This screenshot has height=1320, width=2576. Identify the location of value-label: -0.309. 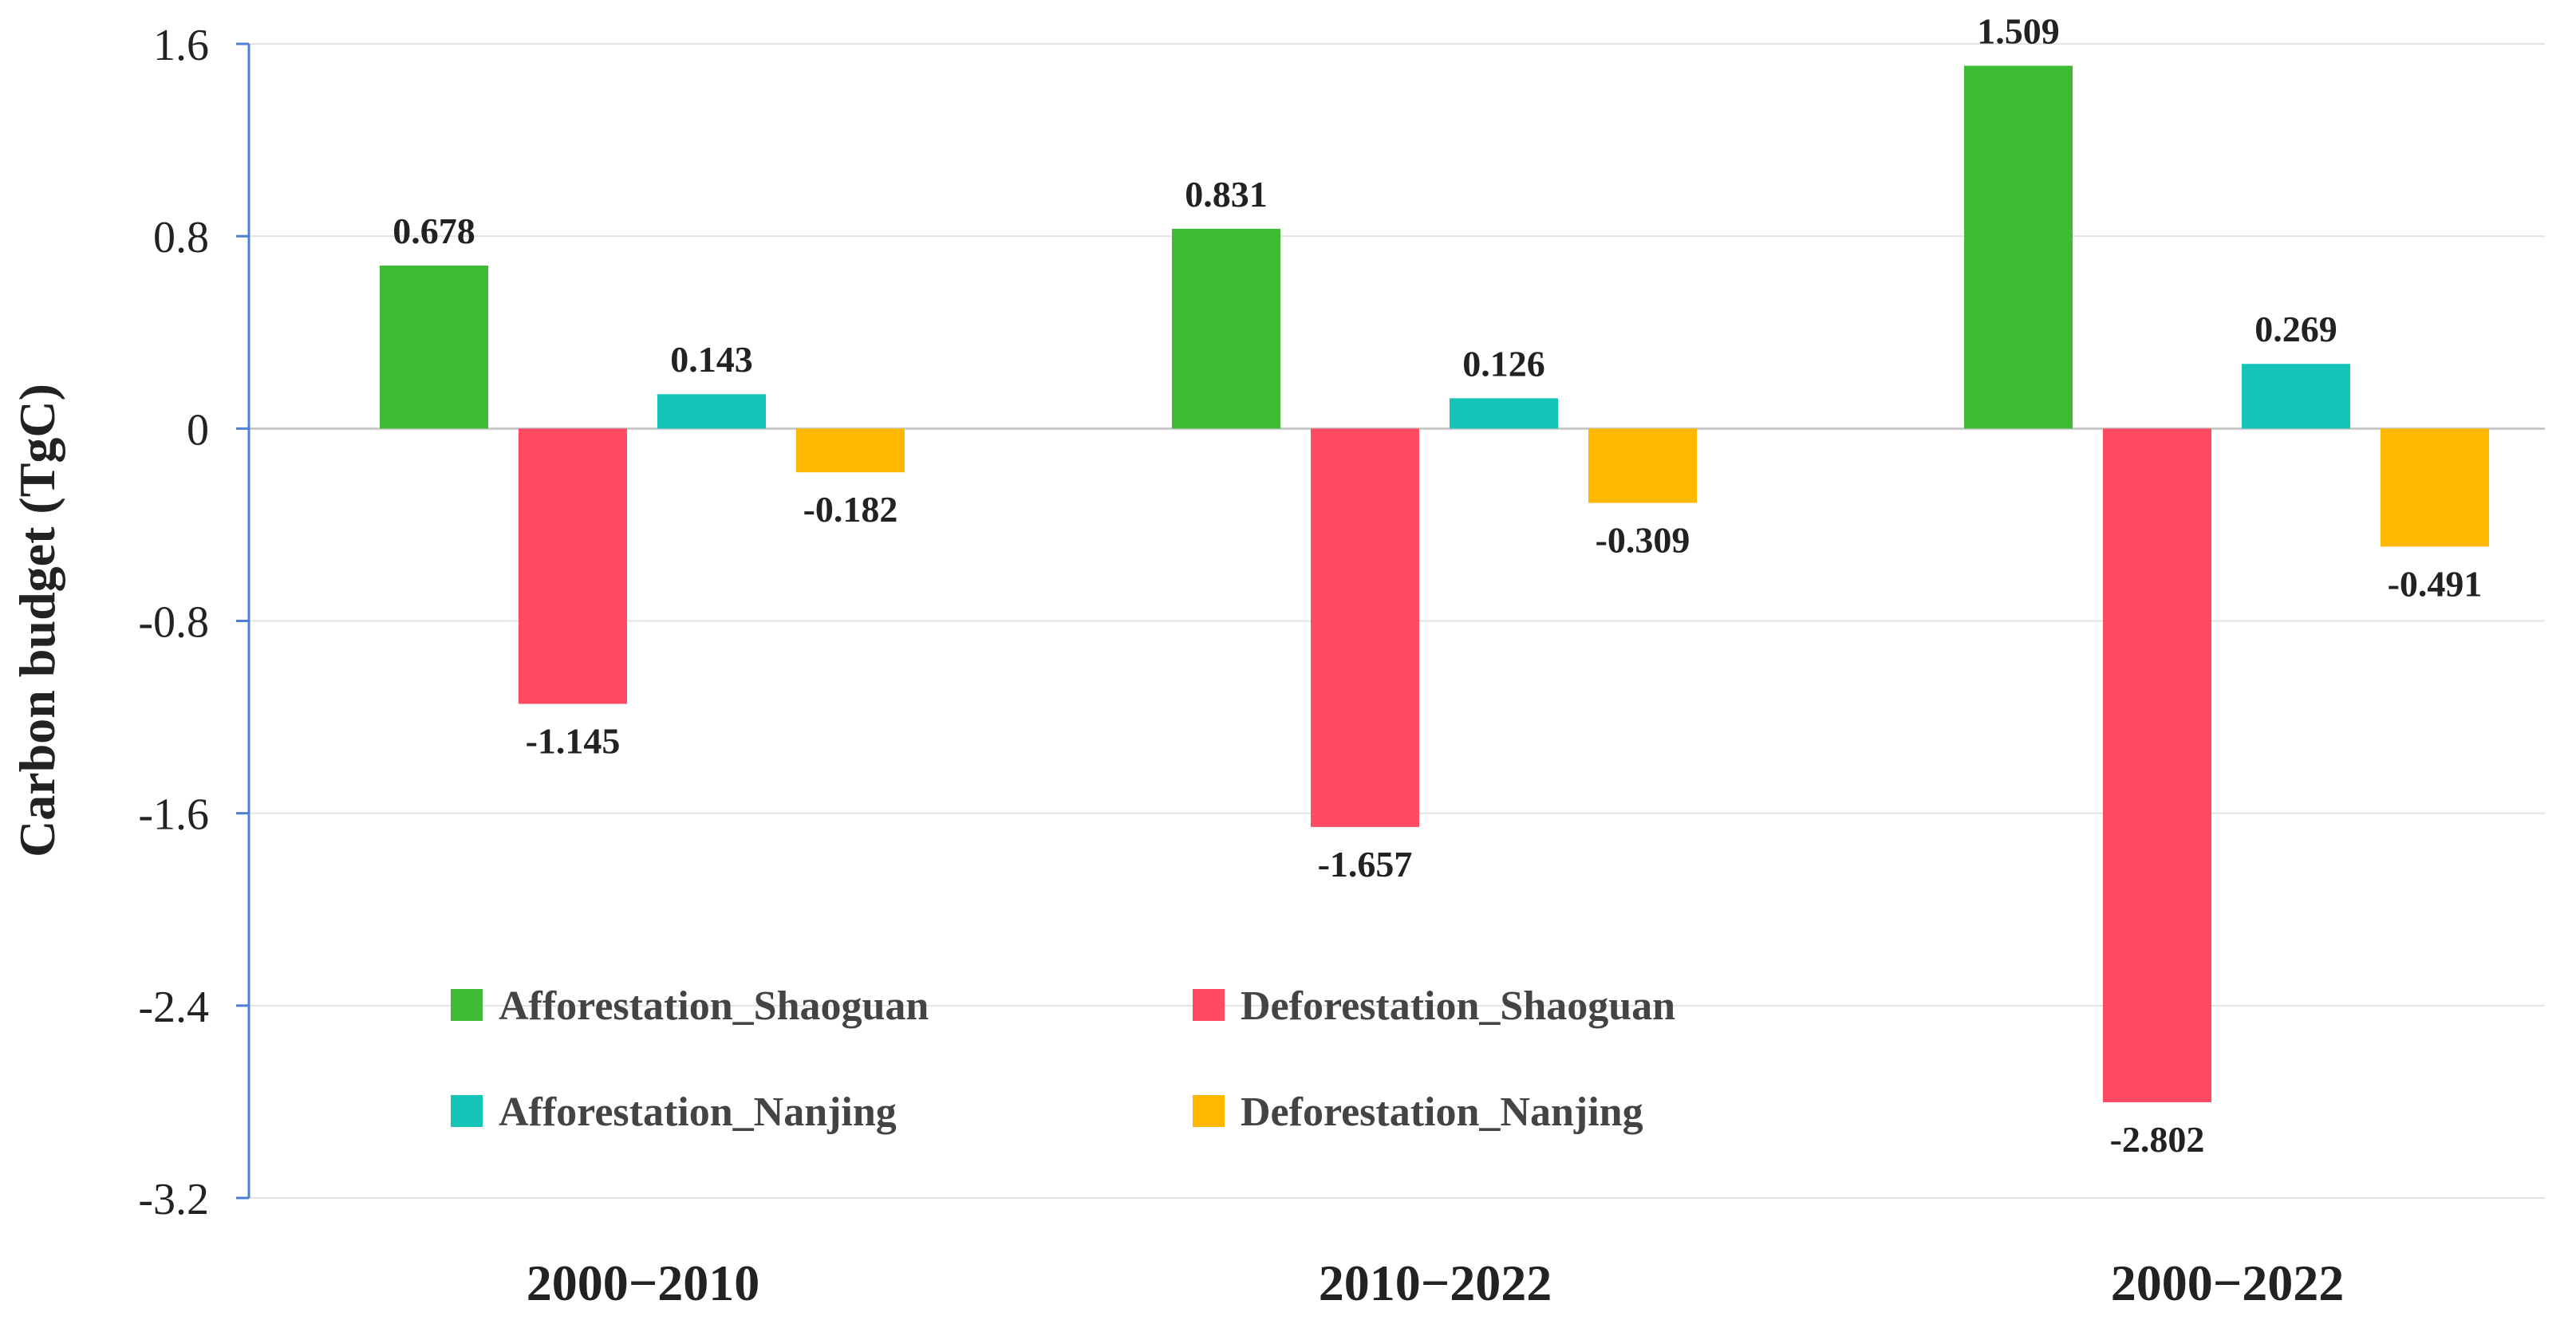
(1643, 539).